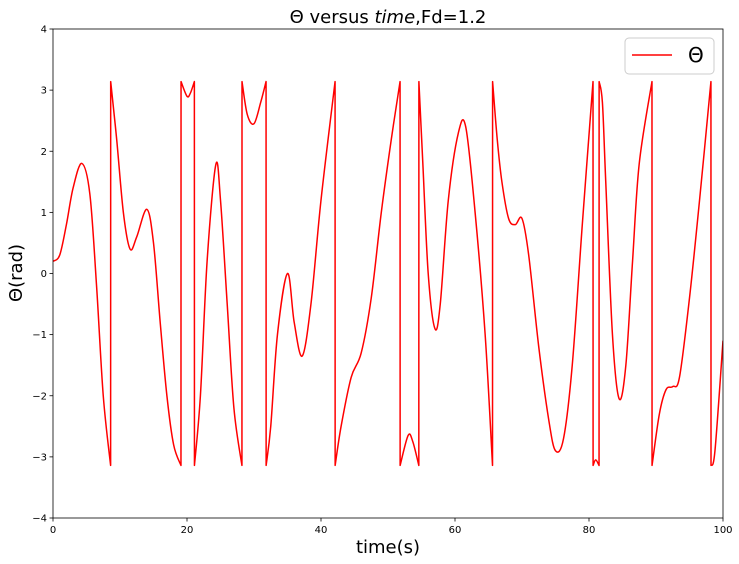 This screenshot has height=564, width=739. What do you see at coordinates (388, 547) in the screenshot?
I see `x-axis-label: time(s)` at bounding box center [388, 547].